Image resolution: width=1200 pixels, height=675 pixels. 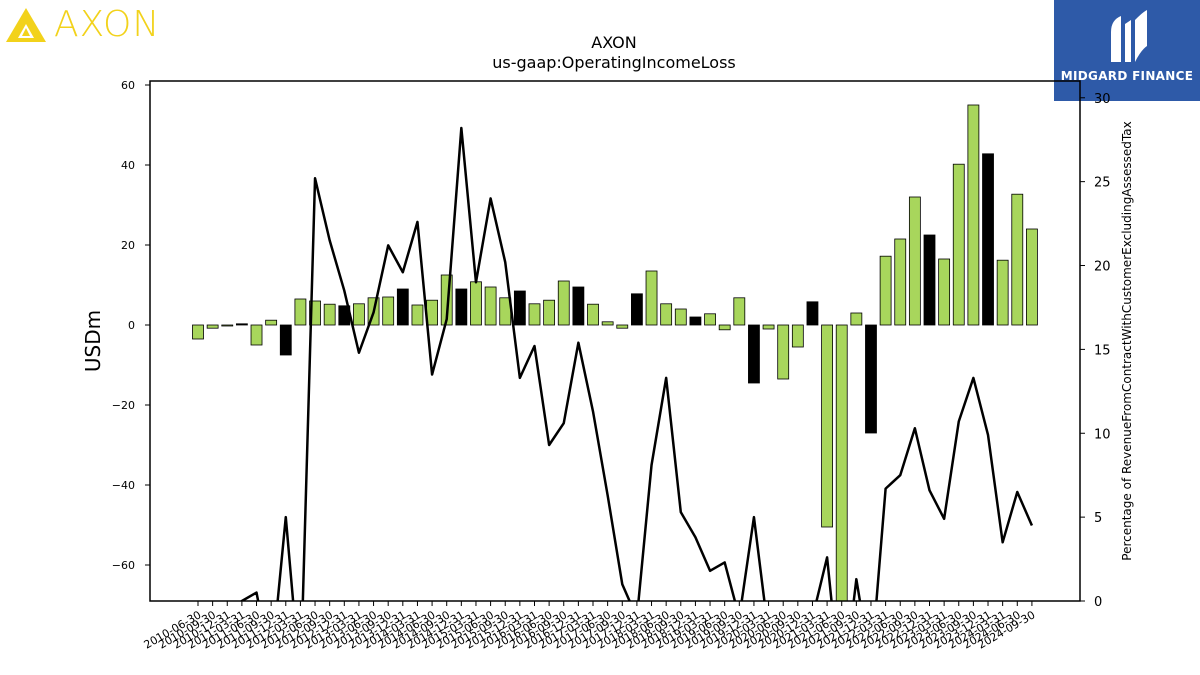 I want to click on axon-logo: AXON, so click(x=82, y=24).